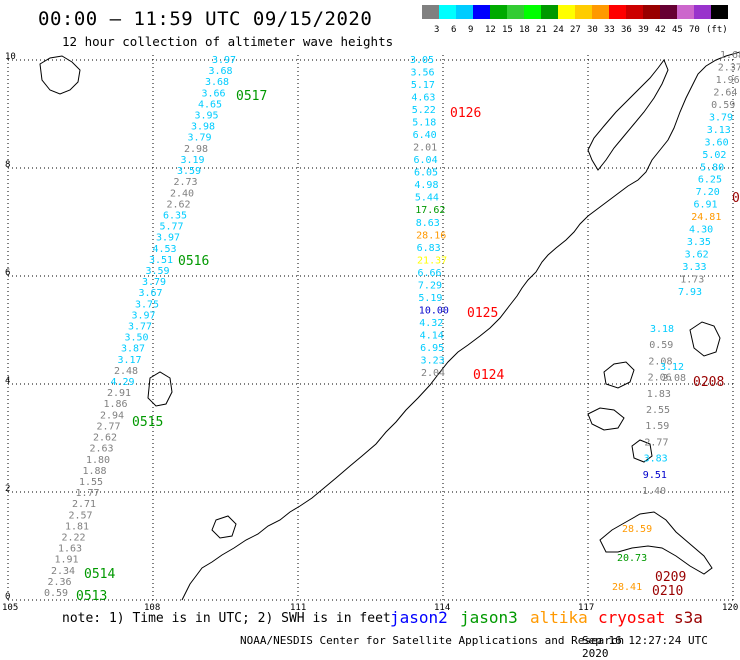  I want to click on legend-label: 12, so click(490, 30).